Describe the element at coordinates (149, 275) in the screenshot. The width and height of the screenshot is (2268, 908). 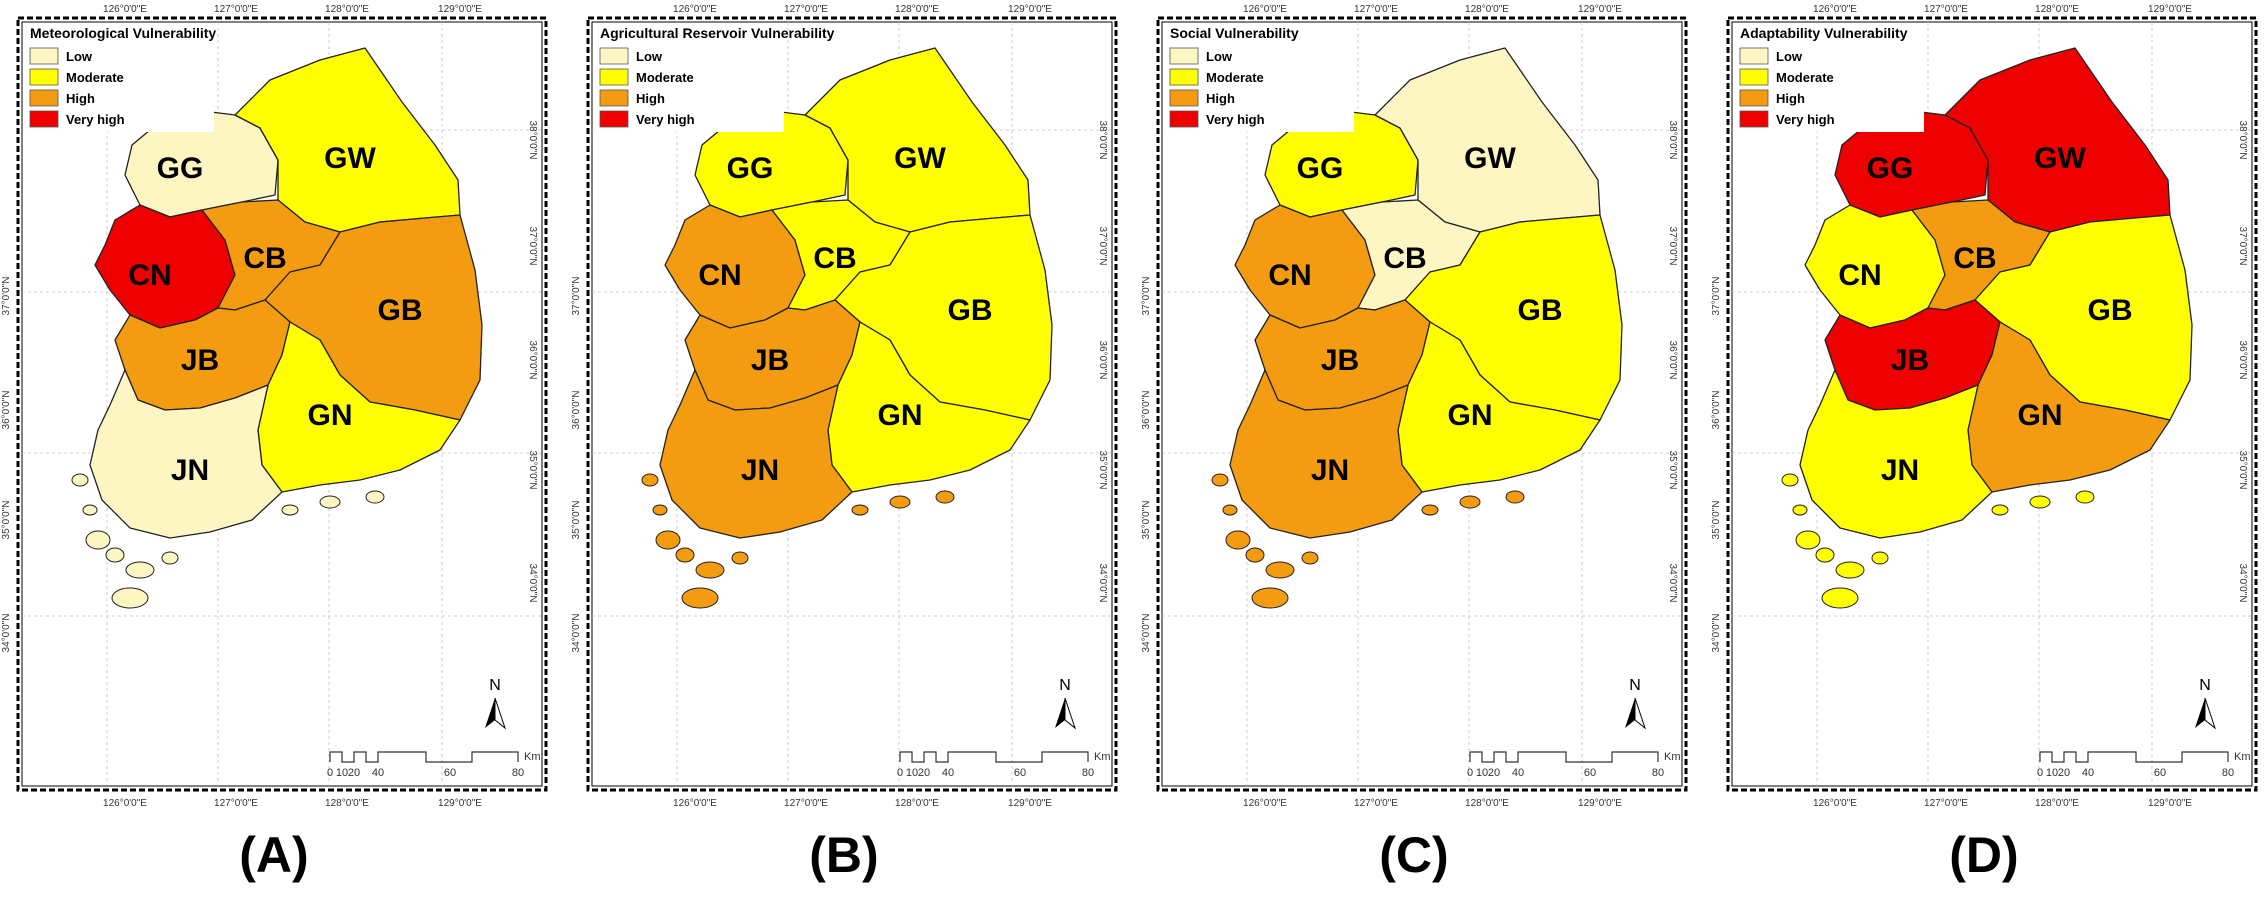
I see `region-label-cn: CN` at that location.